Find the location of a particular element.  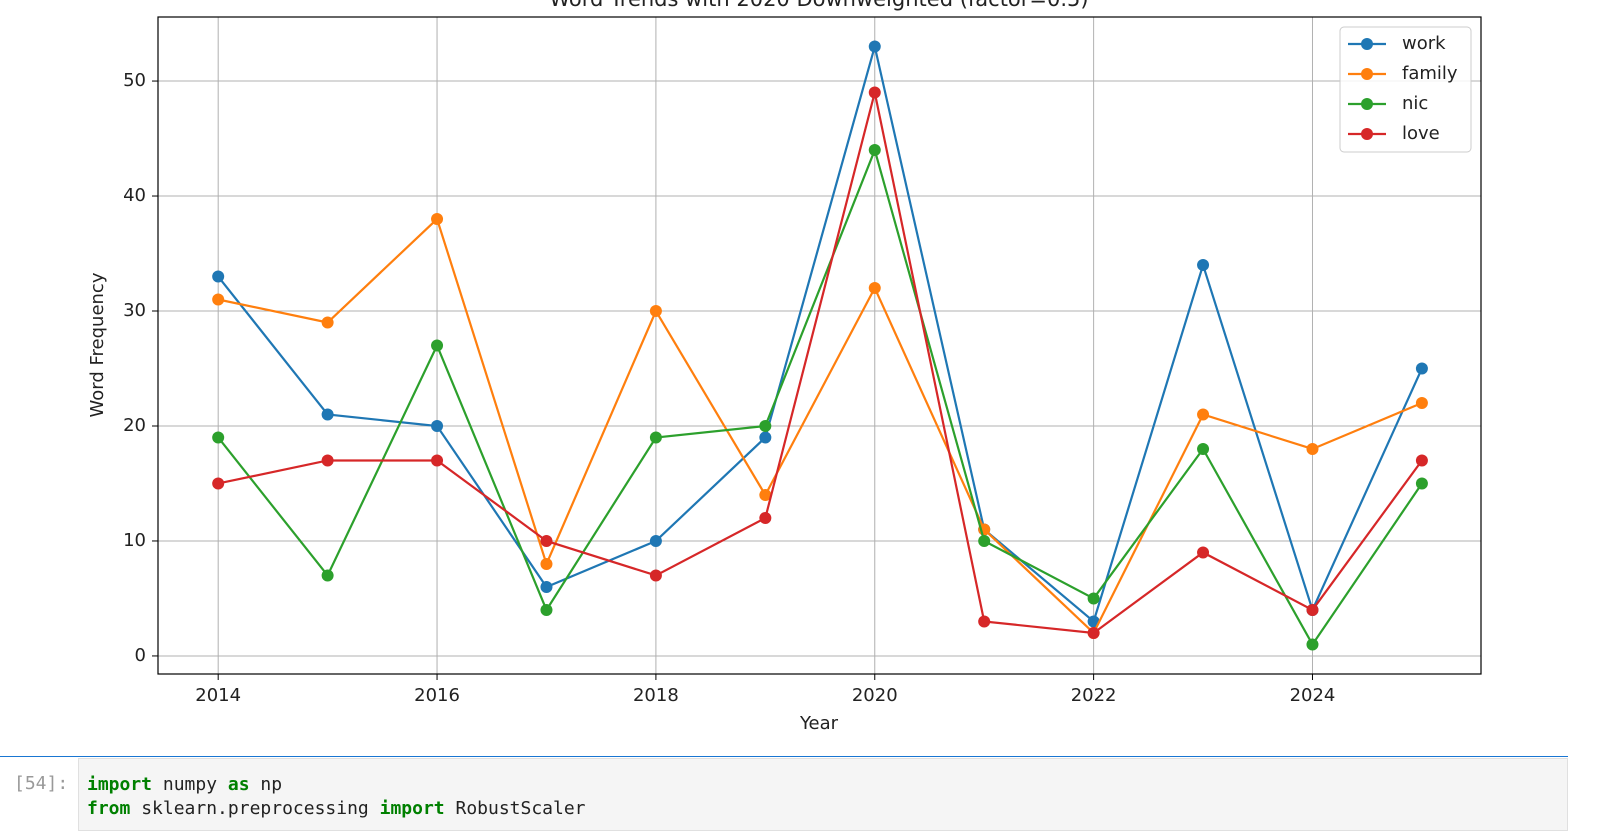

code-token: numpy is located at coordinates (190, 784).